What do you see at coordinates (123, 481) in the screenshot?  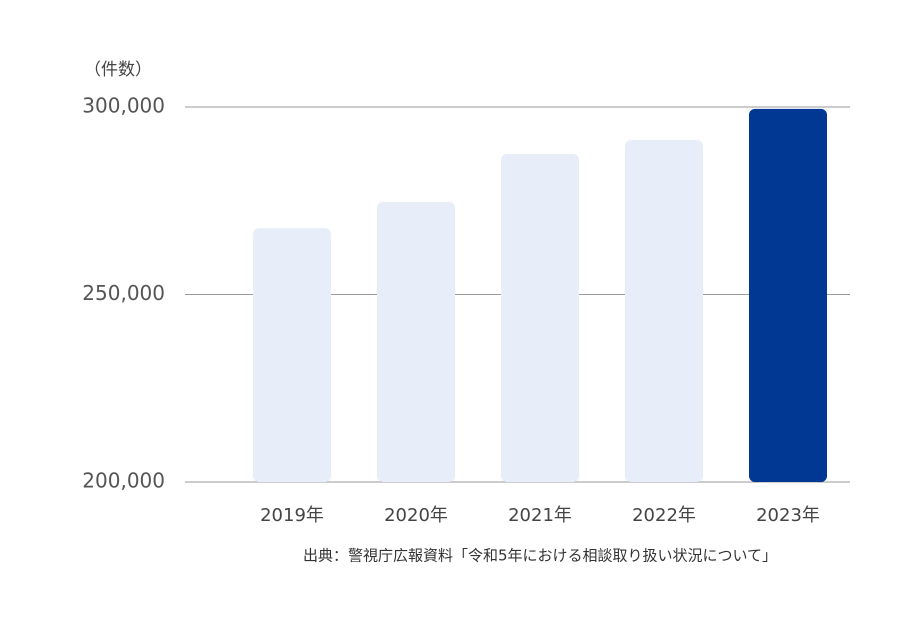 I see `y-tick-label: 200,000` at bounding box center [123, 481].